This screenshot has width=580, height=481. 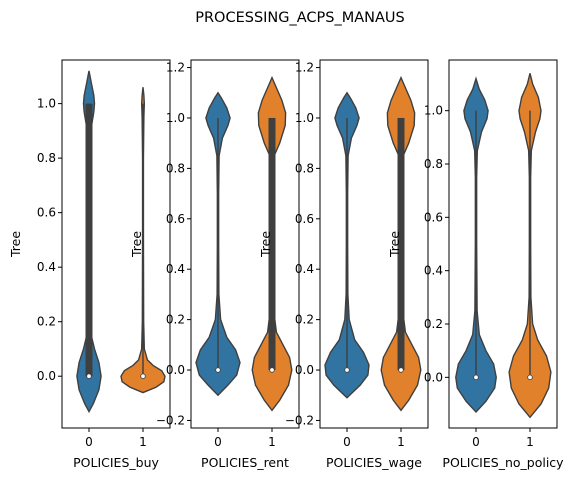 I want to click on x-axis-label: POLICIES_wage, so click(x=374, y=462).